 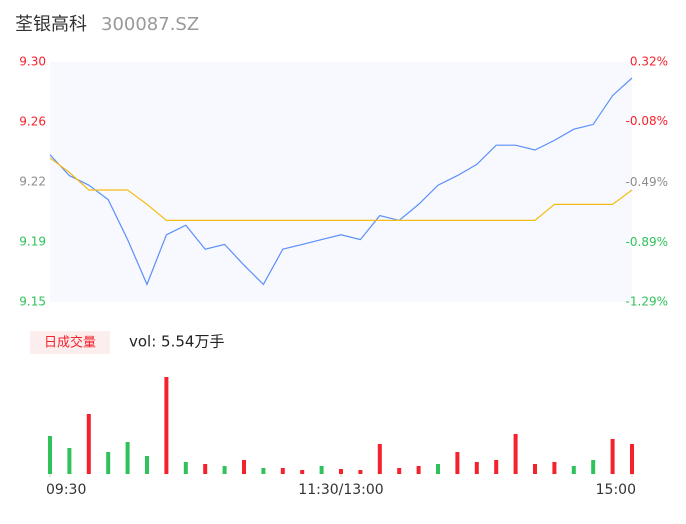 I want to click on y2-tick-label: -1.29%, so click(x=647, y=302).